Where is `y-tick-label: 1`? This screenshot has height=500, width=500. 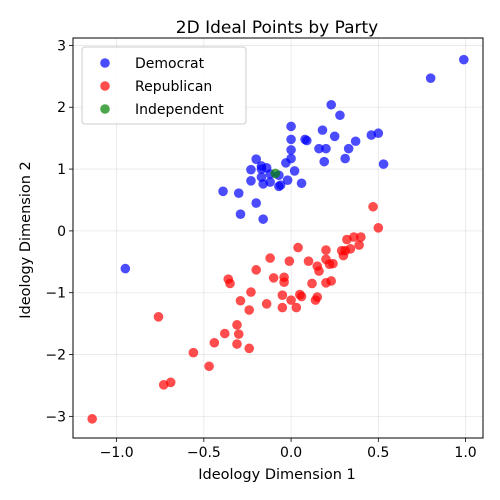
y-tick-label: 1 is located at coordinates (61, 170).